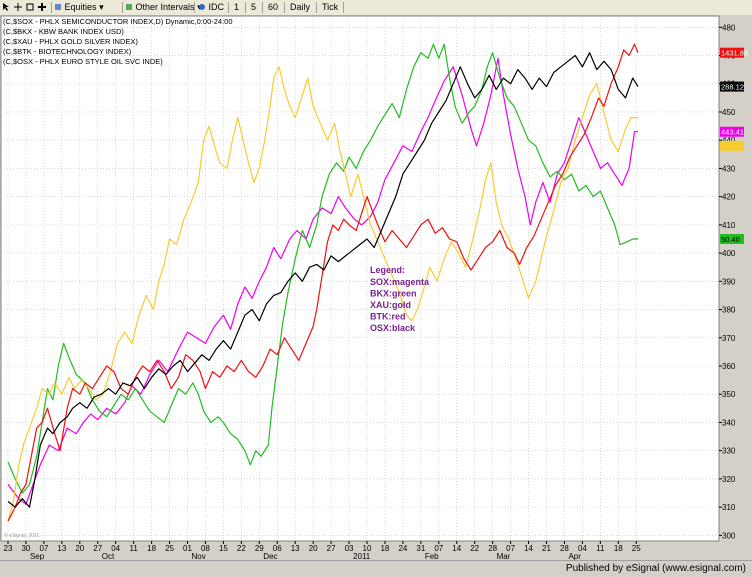 The height and width of the screenshot is (577, 752). Describe the element at coordinates (133, 548) in the screenshot. I see `x-tick-label: 11` at that location.